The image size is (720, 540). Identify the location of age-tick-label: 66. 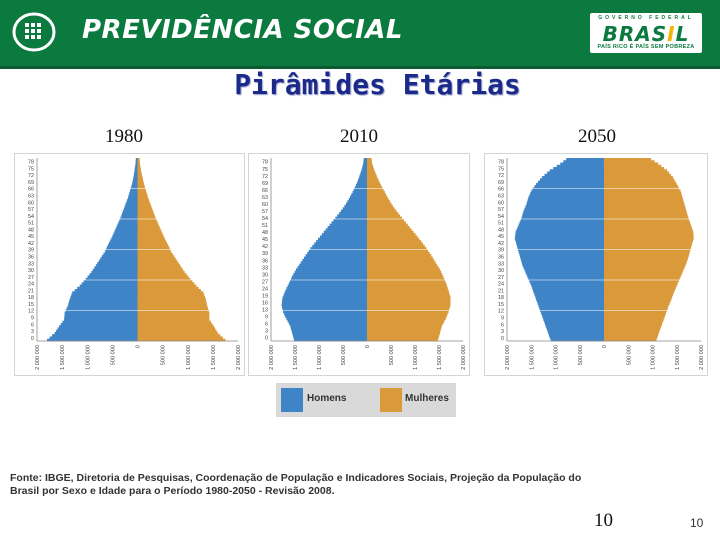
(31, 190).